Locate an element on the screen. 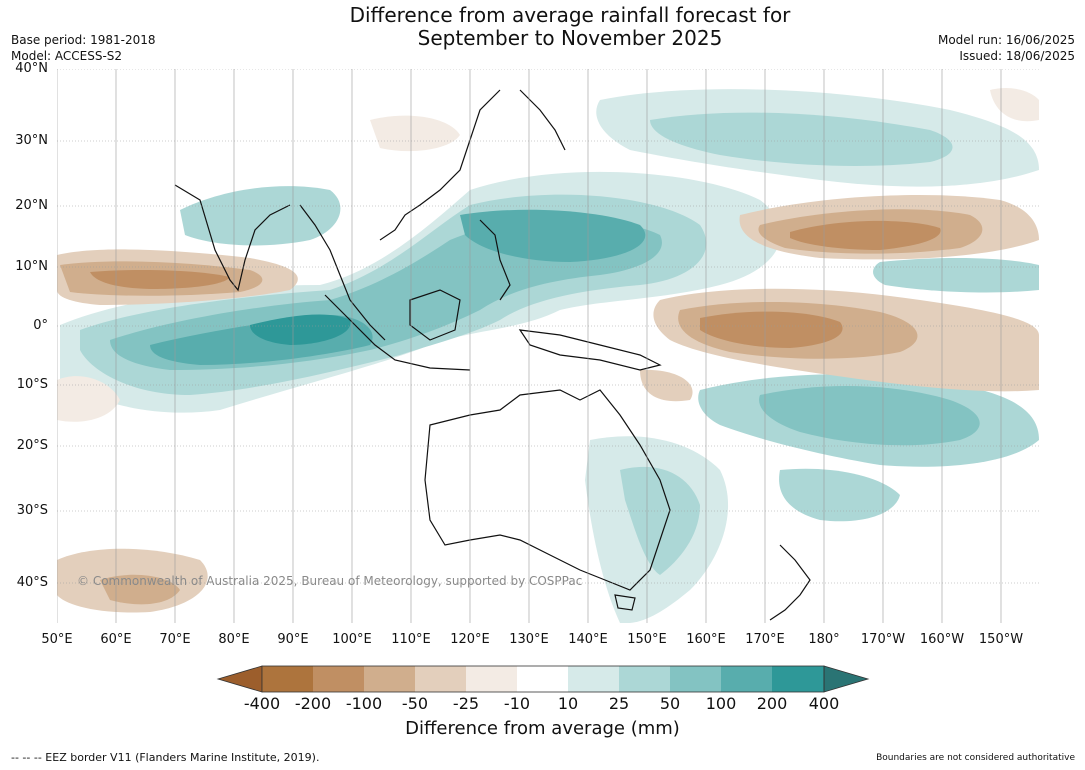  model-run: Model run: 16/06/2025 is located at coordinates (1006, 40).